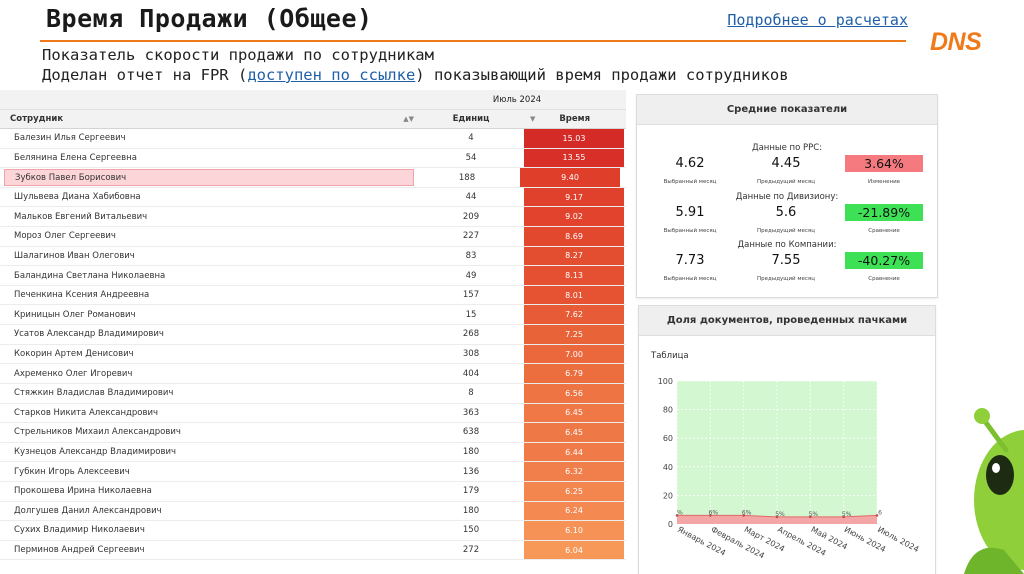 The image size is (1024, 574). What do you see at coordinates (471, 412) in the screenshot?
I see `units-cell: 363` at bounding box center [471, 412].